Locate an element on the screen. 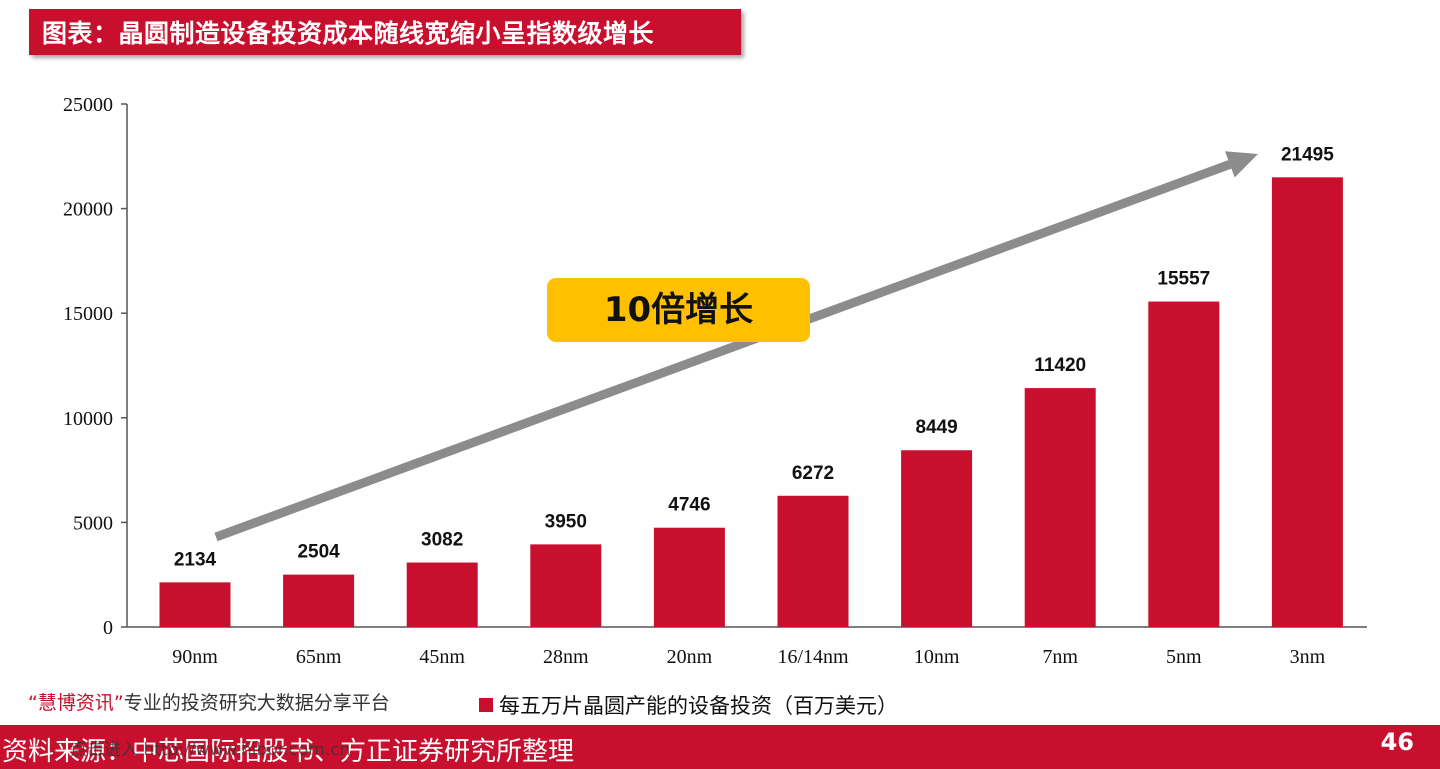 The width and height of the screenshot is (1440, 769). data-label: 8449 is located at coordinates (936, 427).